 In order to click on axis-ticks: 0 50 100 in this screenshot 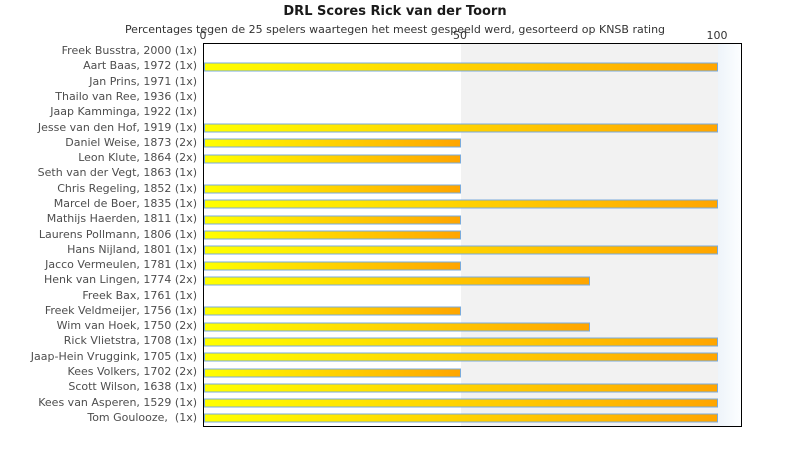, I will do `click(395, 35)`.